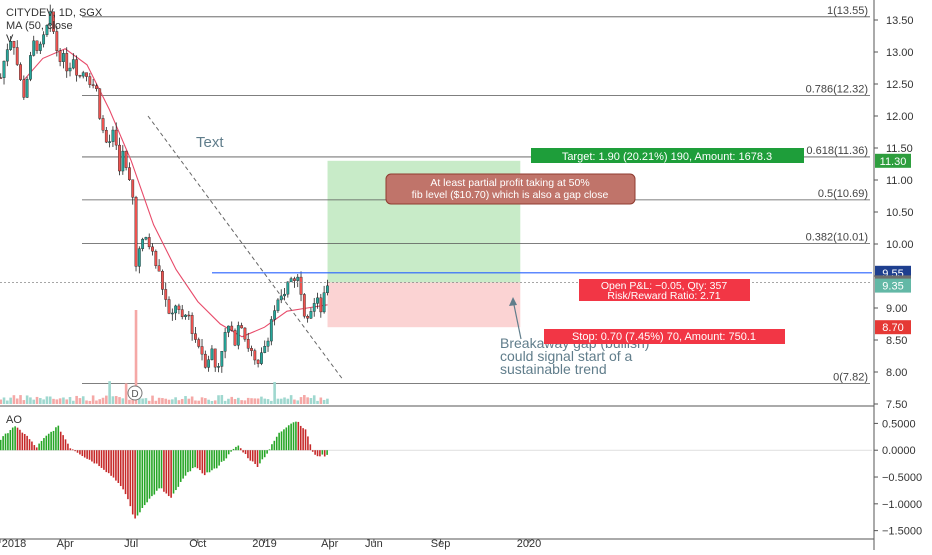  Describe the element at coordinates (10, 39) in the screenshot. I see `volume-legend: V` at that location.